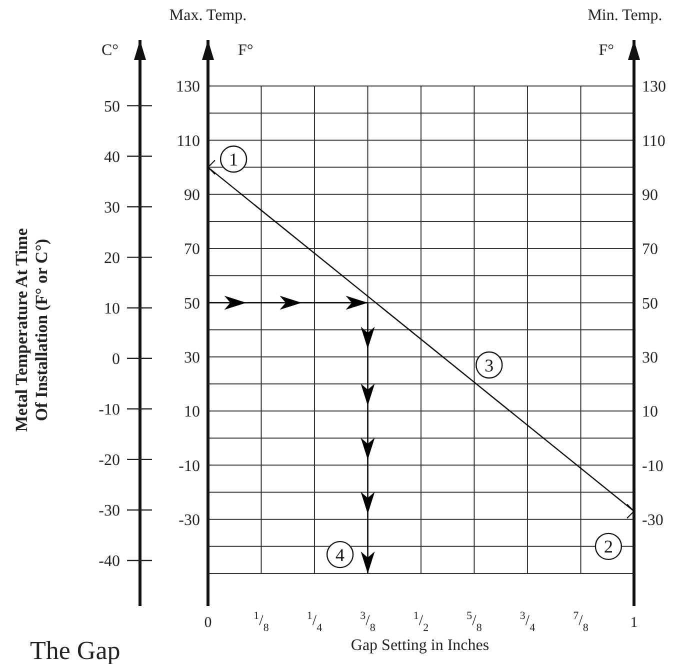  What do you see at coordinates (528, 622) in the screenshot?
I see `x-tick-label: $^{3}$/$_{4}$` at bounding box center [528, 622].